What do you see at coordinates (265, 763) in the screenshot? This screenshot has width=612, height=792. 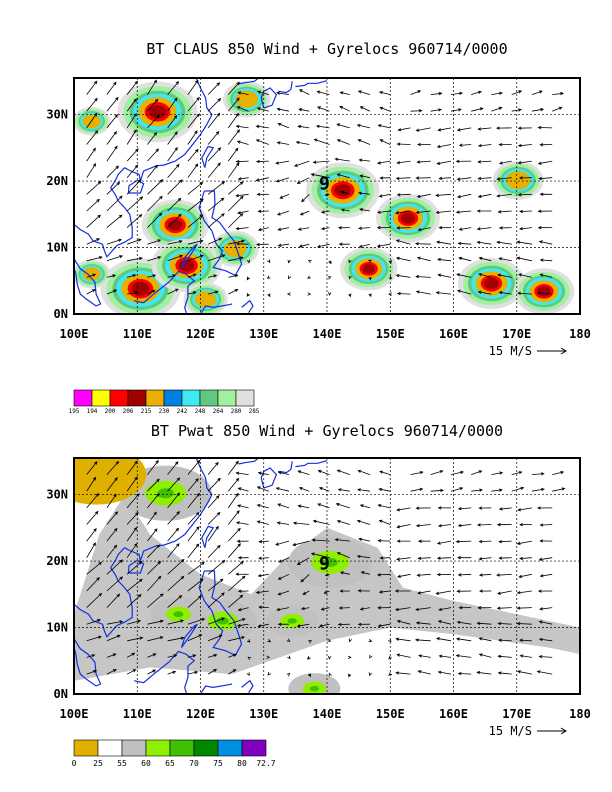 I see `colorbar-tick-label-8: 72.7` at bounding box center [265, 763].